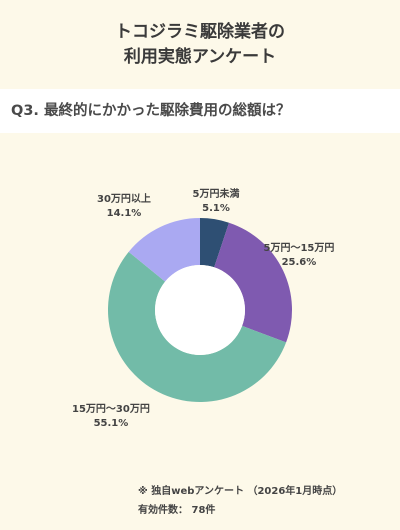 The height and width of the screenshot is (530, 400). What do you see at coordinates (240, 491) in the screenshot?
I see `survey-source-note: ※ 独自webアンケート （2026年1月時点）` at bounding box center [240, 491].